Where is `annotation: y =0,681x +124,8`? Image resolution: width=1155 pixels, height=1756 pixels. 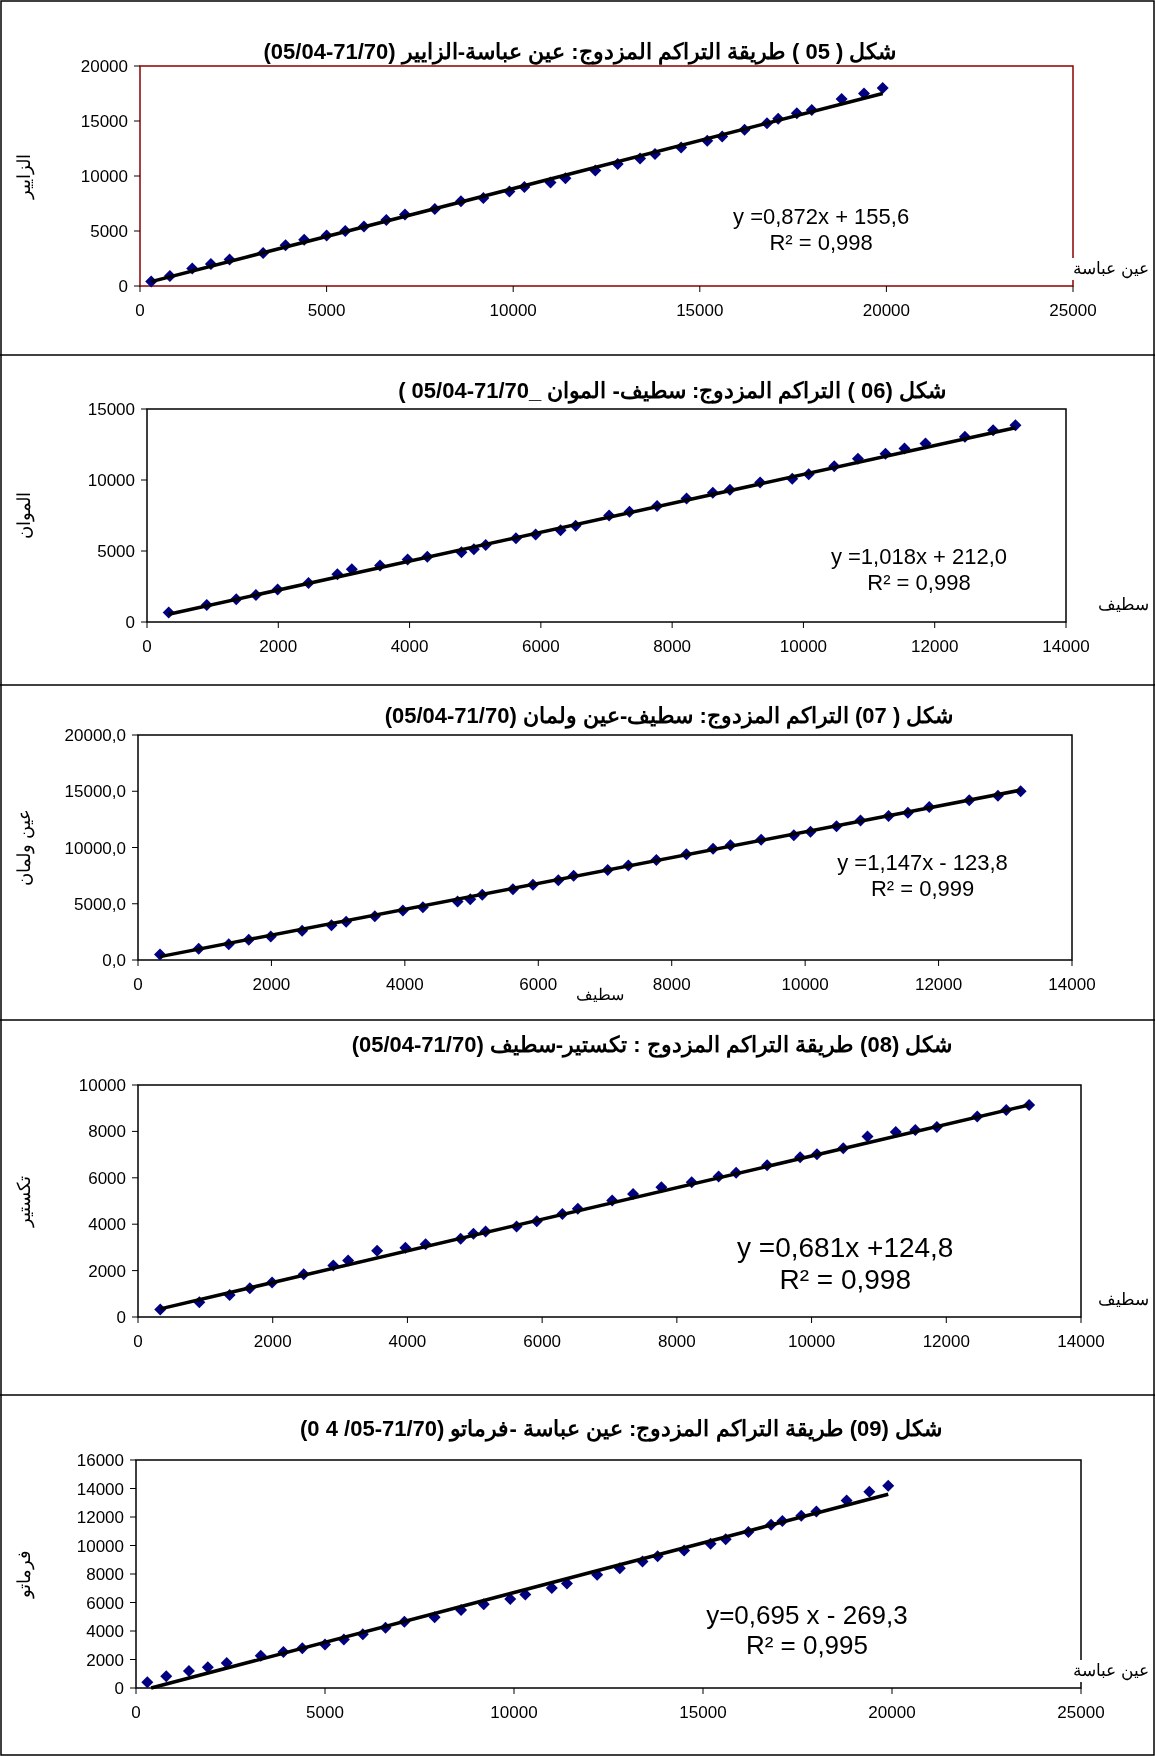 annotation: y =0,681x +124,8 is located at coordinates (845, 1247).